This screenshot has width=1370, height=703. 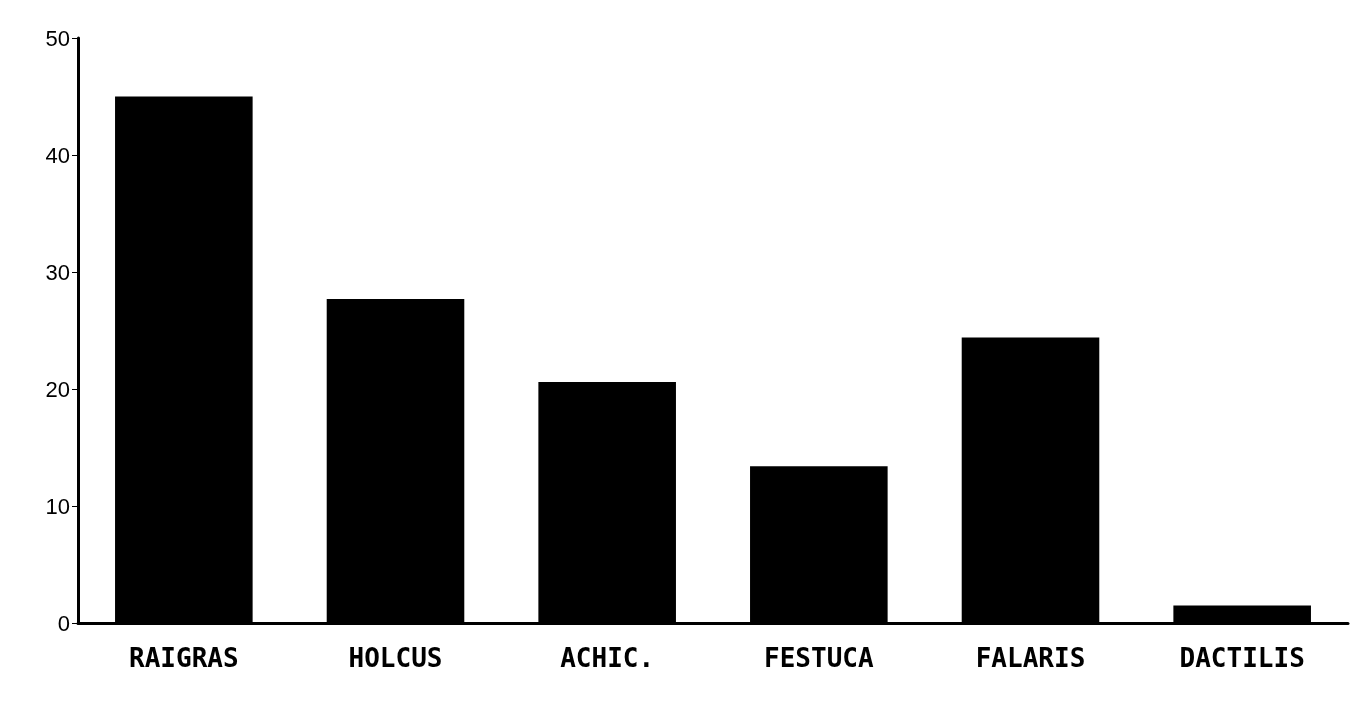 What do you see at coordinates (57, 38) in the screenshot?
I see `y-tick-label: 50` at bounding box center [57, 38].